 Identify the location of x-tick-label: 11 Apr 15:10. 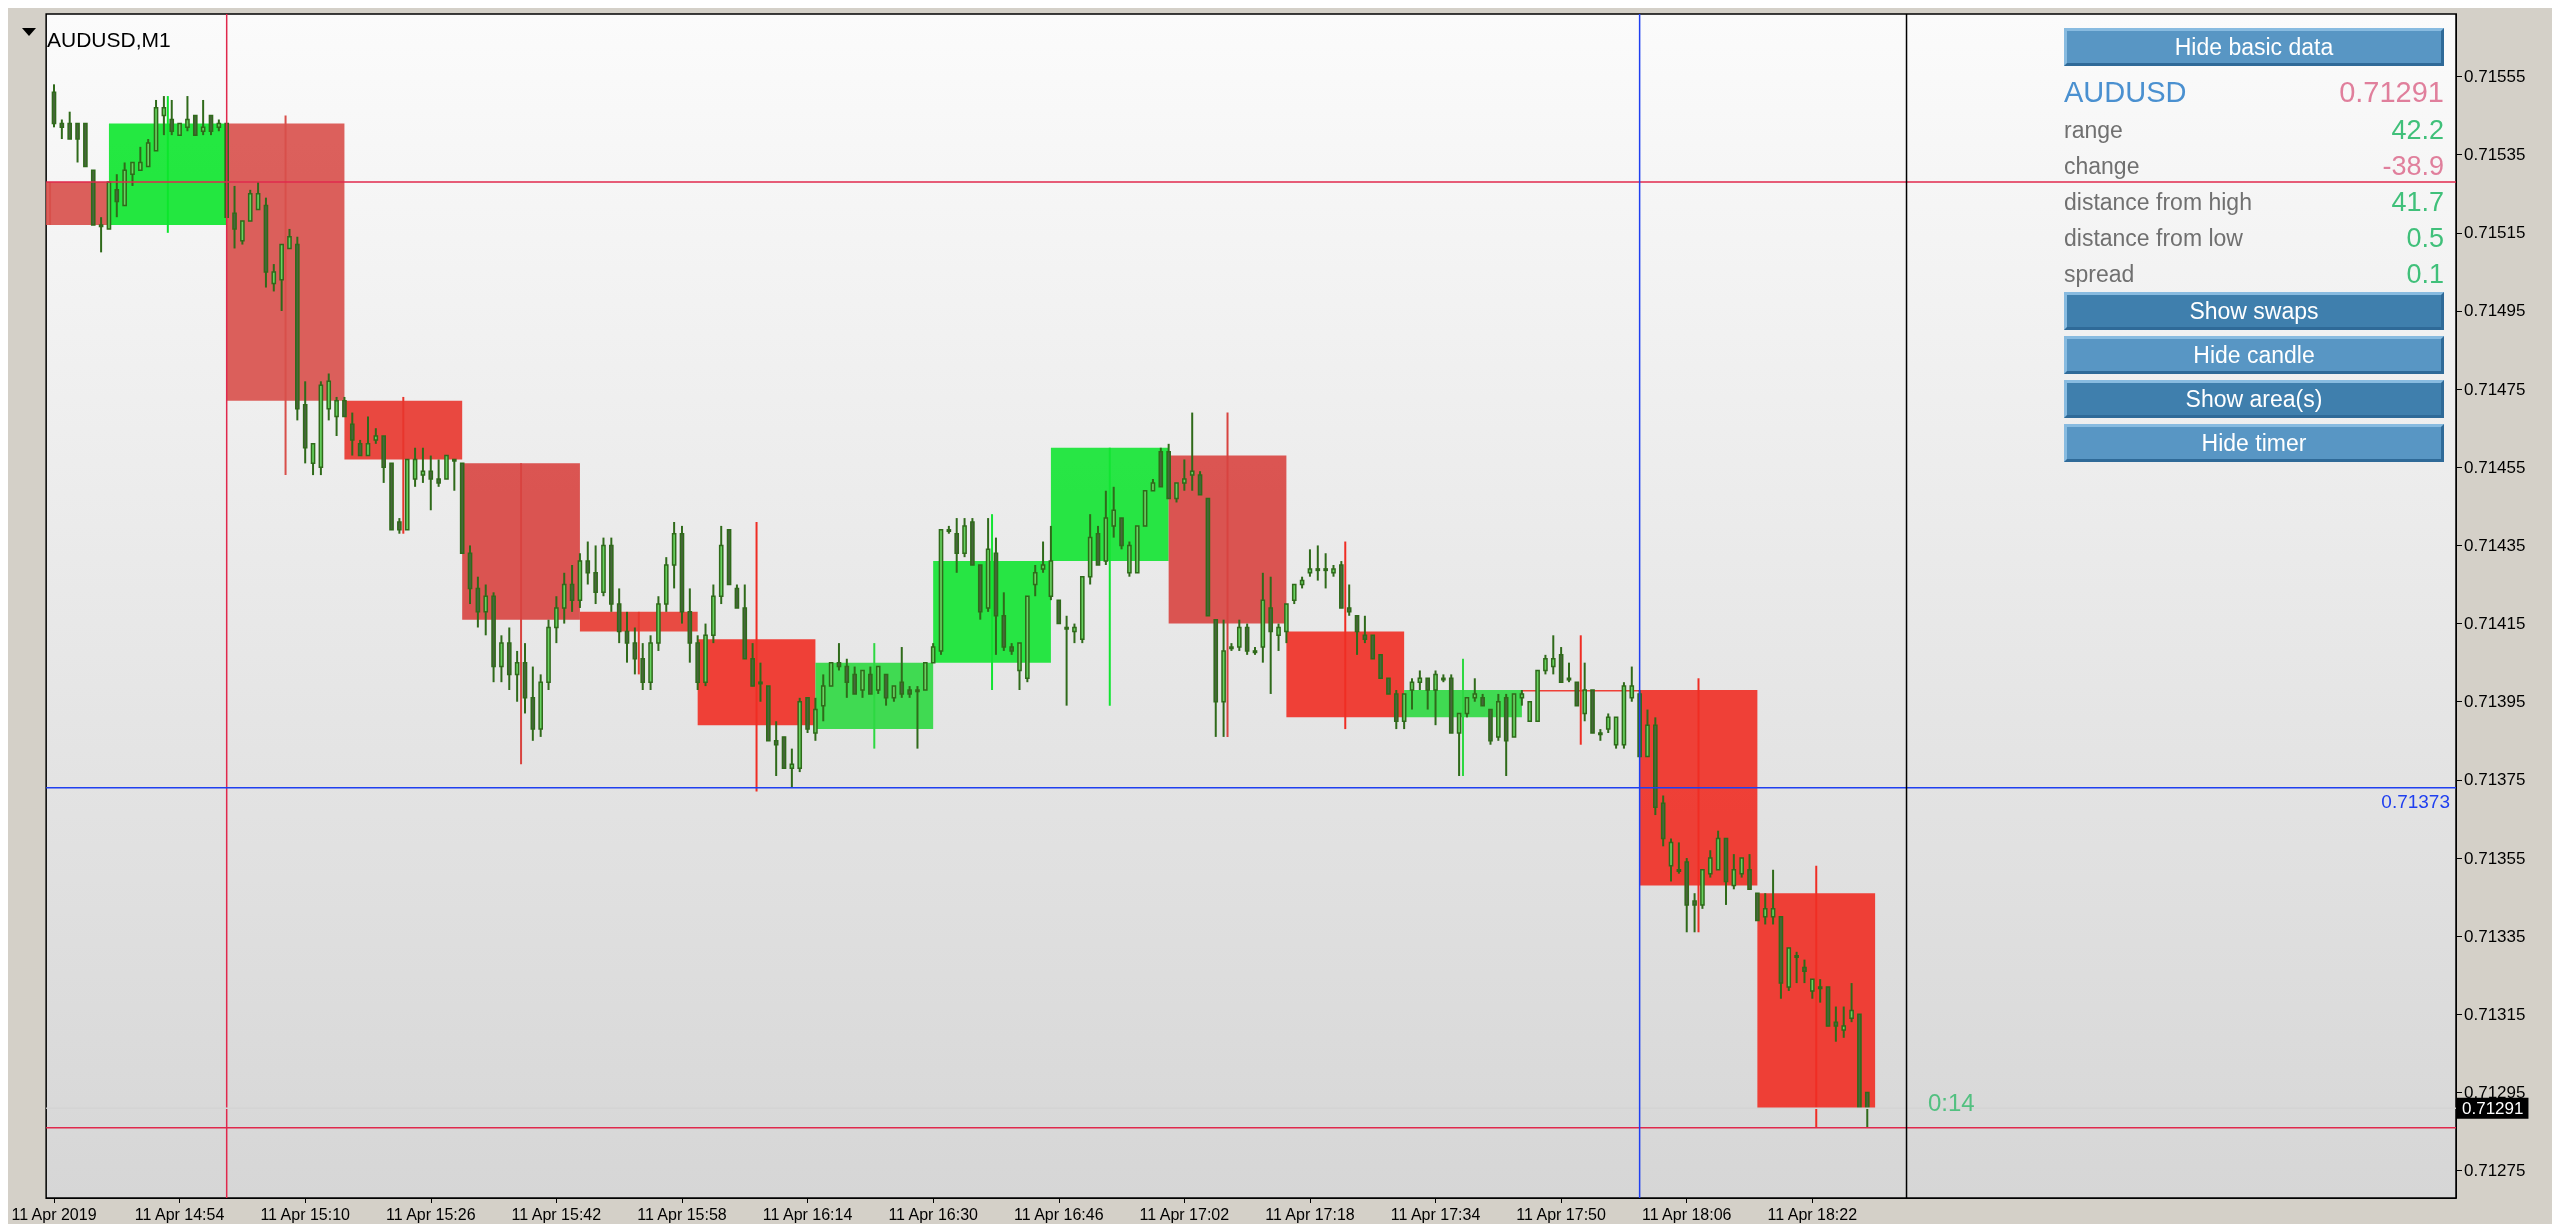
(305, 1214).